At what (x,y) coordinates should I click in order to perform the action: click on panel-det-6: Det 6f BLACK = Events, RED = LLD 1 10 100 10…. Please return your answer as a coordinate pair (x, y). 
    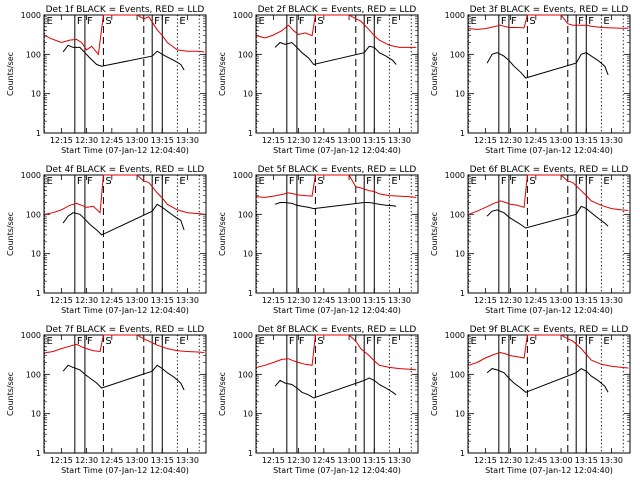
    Looking at the image, I should click on (530, 240).